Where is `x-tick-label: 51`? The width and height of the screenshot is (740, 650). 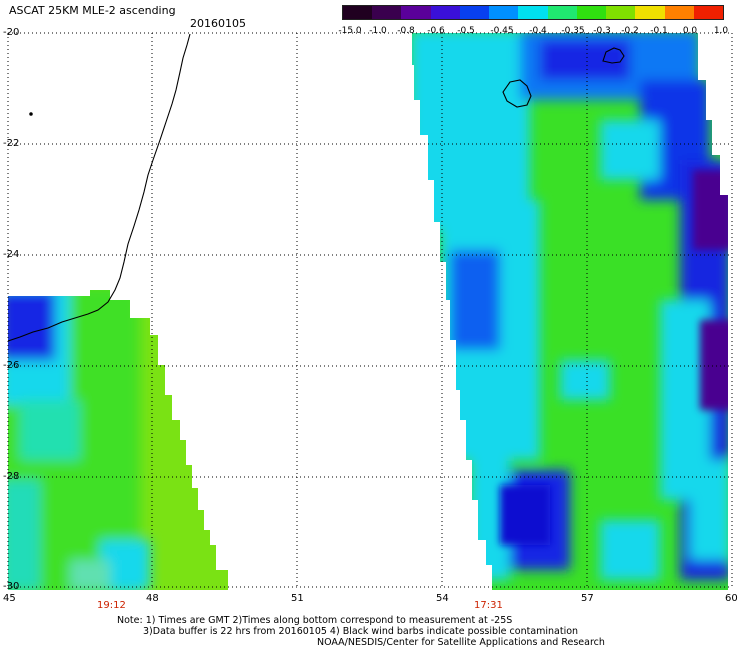
x-tick-label: 51 is located at coordinates (297, 598).